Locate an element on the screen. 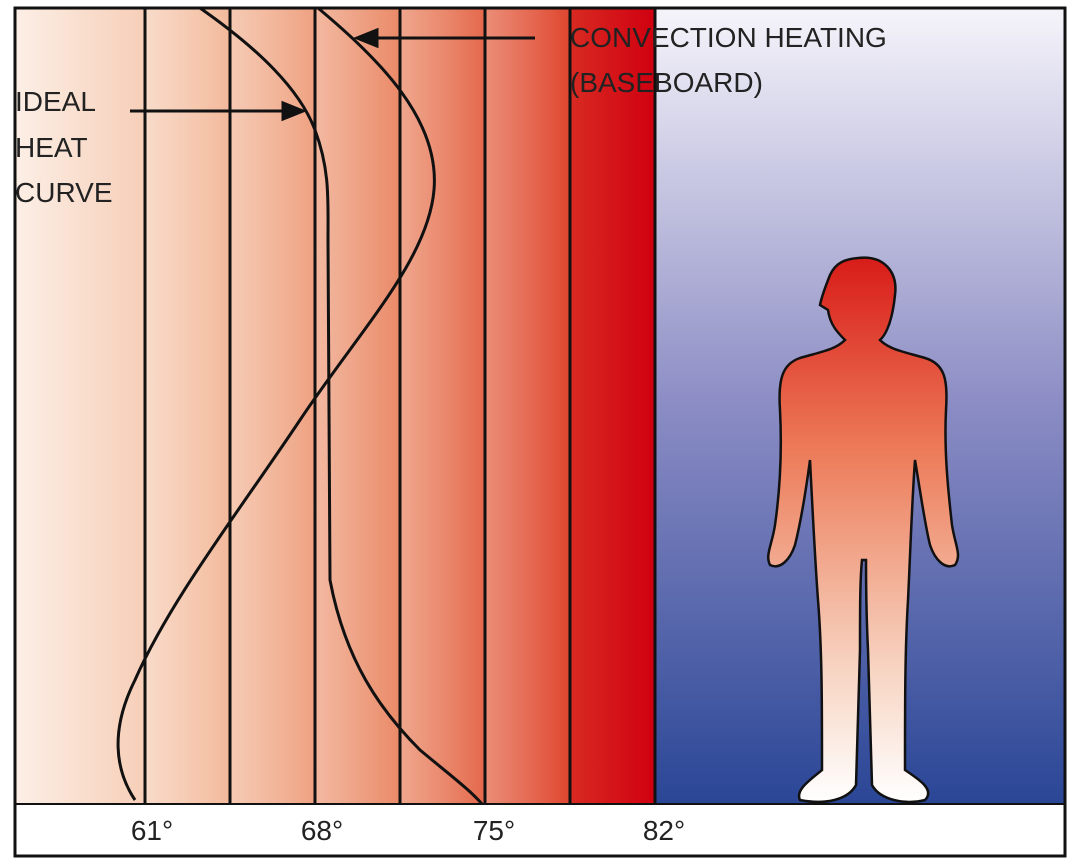  tick-label: 75° is located at coordinates (494, 830).